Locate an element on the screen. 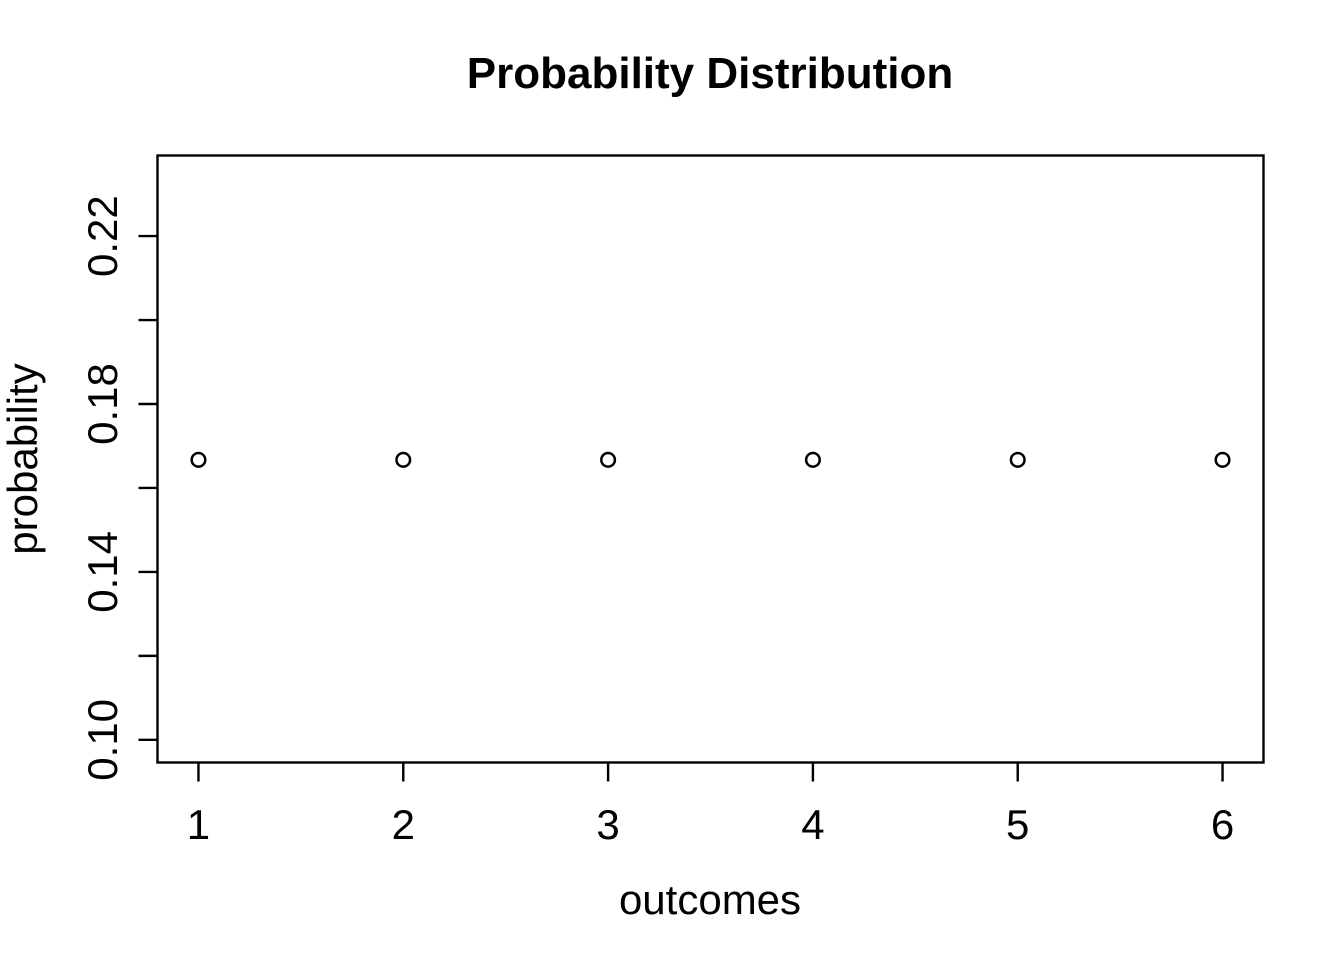 This screenshot has height=960, width=1344. x-tick-label: 5 is located at coordinates (1017, 824).